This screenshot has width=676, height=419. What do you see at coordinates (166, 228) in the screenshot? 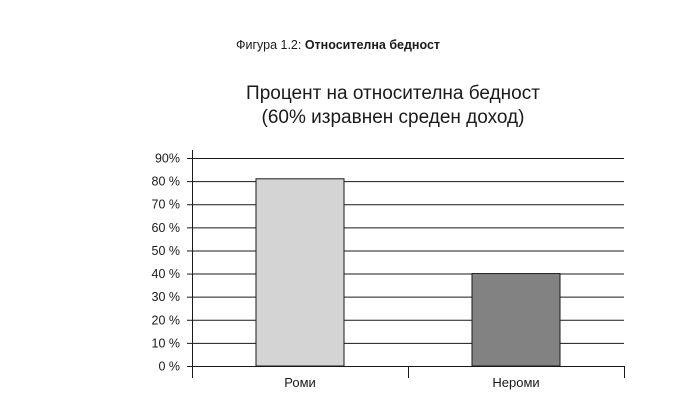
I see `y-tick-label: 60 %` at bounding box center [166, 228].